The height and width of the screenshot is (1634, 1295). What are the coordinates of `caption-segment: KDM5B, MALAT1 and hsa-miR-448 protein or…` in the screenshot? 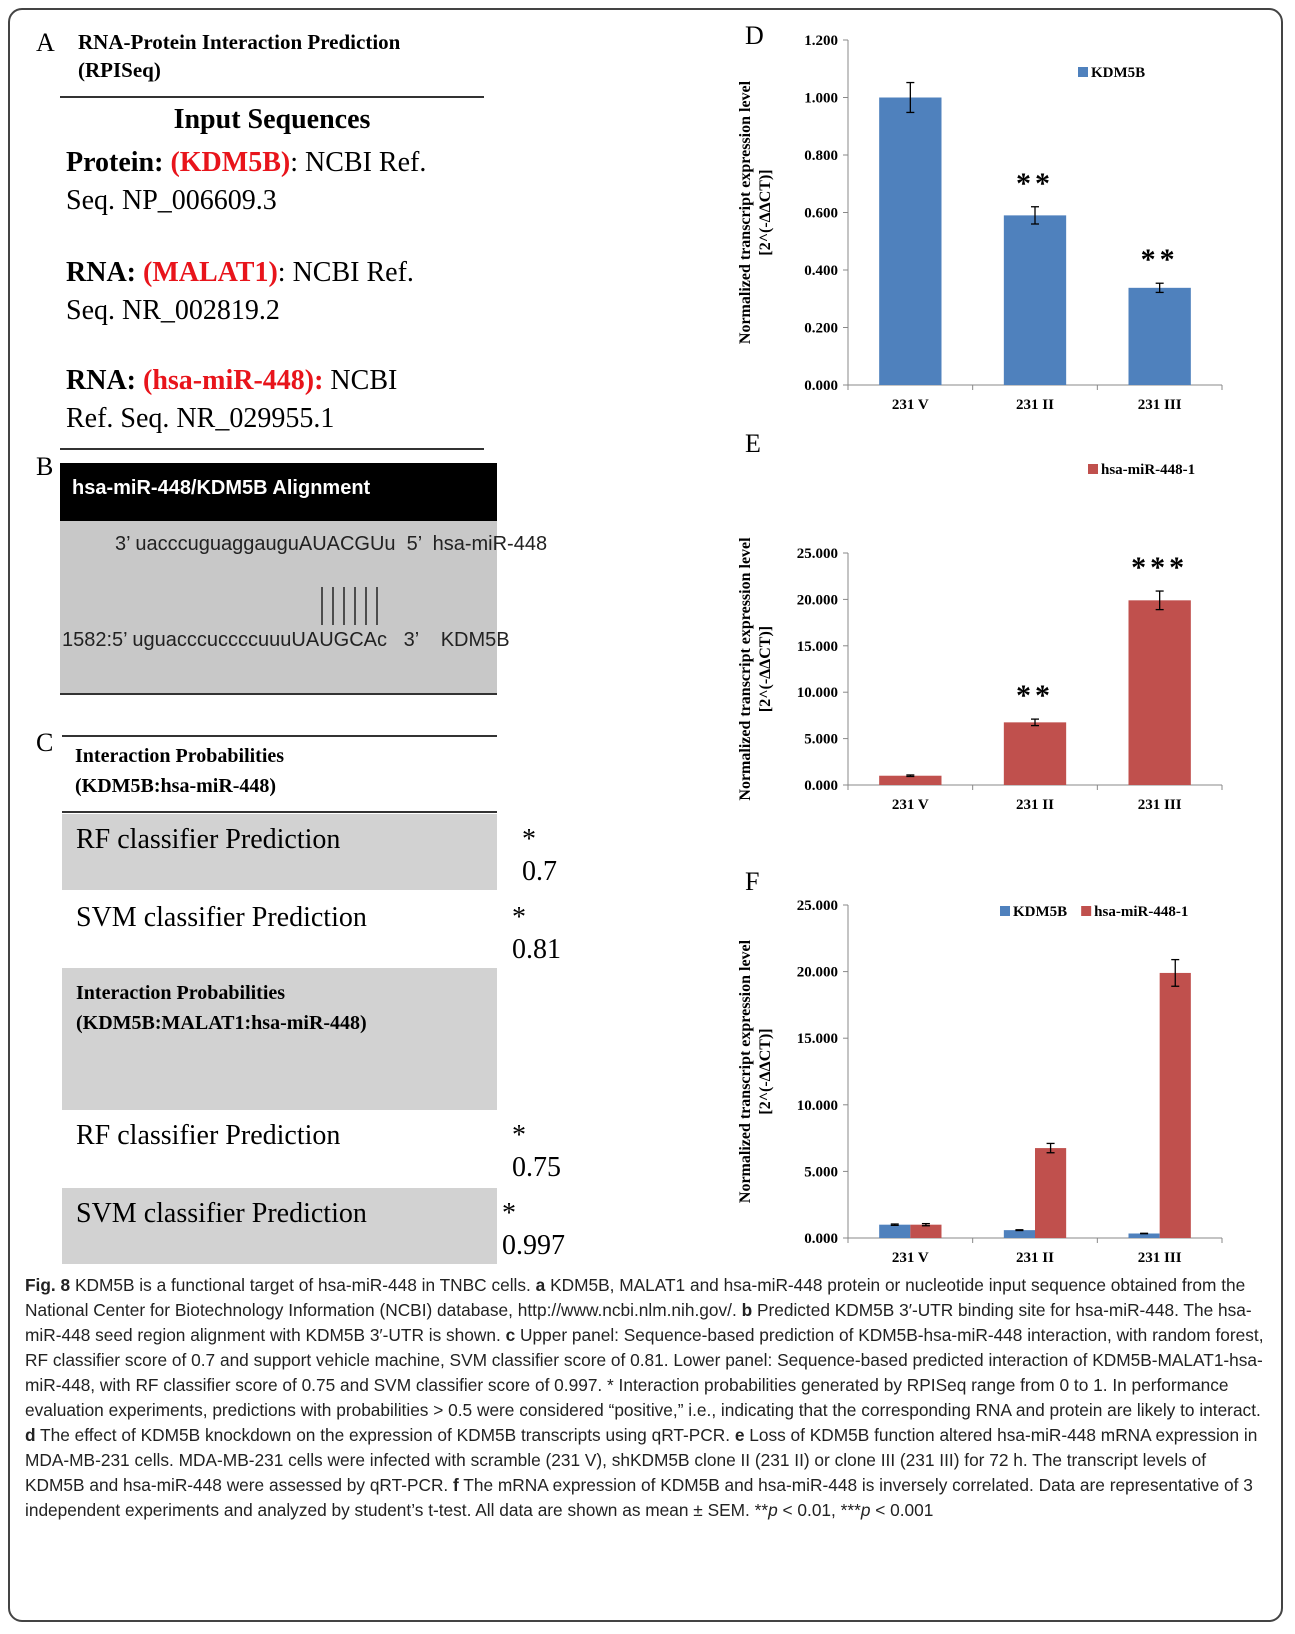 It's located at (635, 1297).